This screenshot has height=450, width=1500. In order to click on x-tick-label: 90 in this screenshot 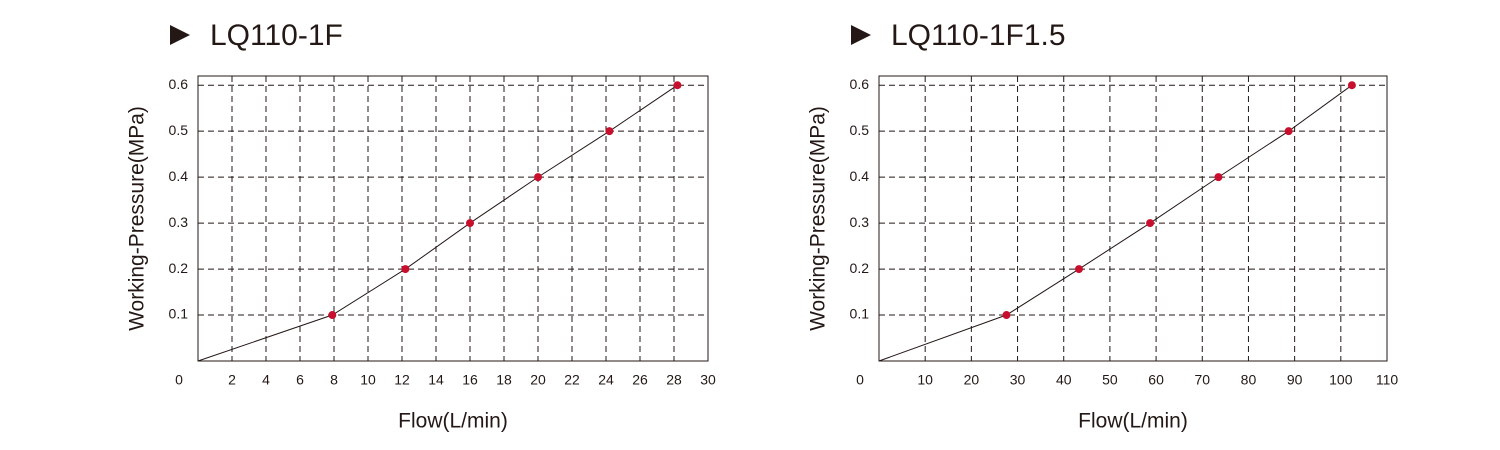, I will do `click(1295, 380)`.